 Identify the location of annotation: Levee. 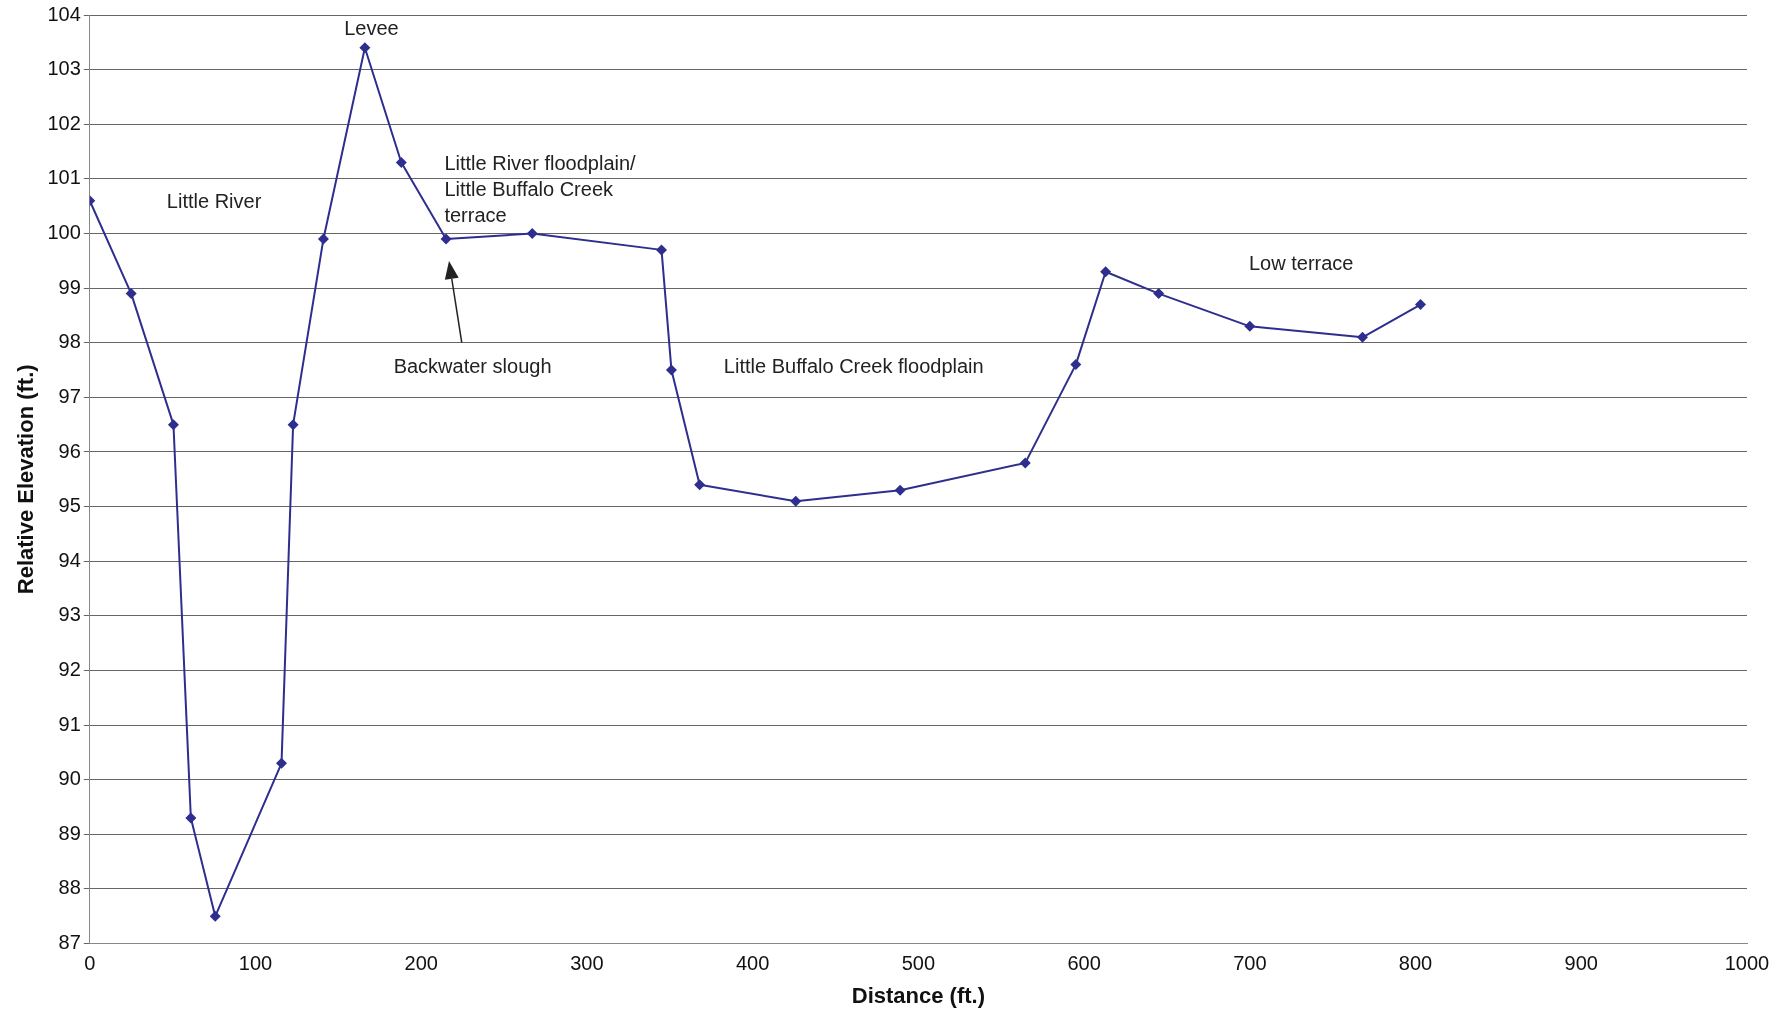
(371, 28).